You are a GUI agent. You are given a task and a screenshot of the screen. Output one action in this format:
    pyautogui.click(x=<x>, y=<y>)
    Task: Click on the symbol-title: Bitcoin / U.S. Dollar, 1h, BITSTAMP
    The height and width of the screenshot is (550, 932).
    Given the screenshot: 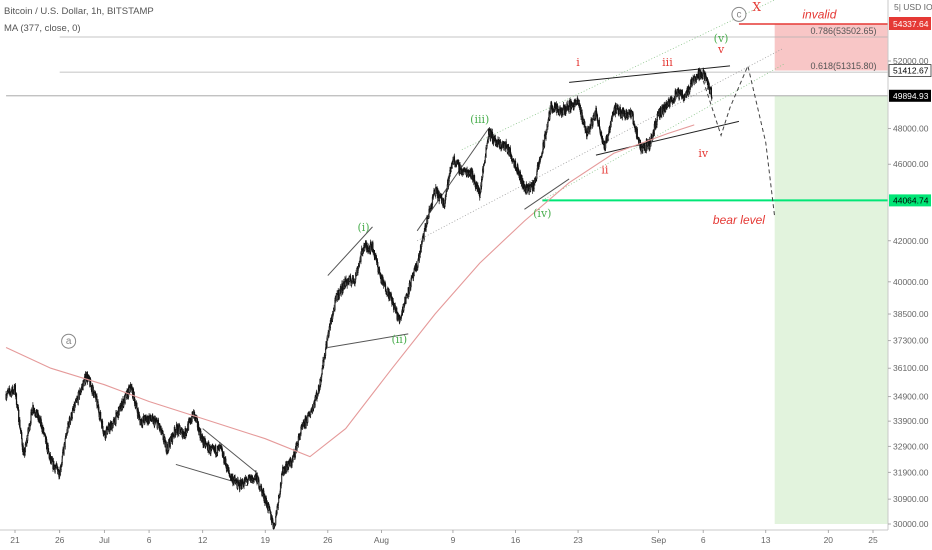 What is the action you would take?
    pyautogui.click(x=79, y=11)
    